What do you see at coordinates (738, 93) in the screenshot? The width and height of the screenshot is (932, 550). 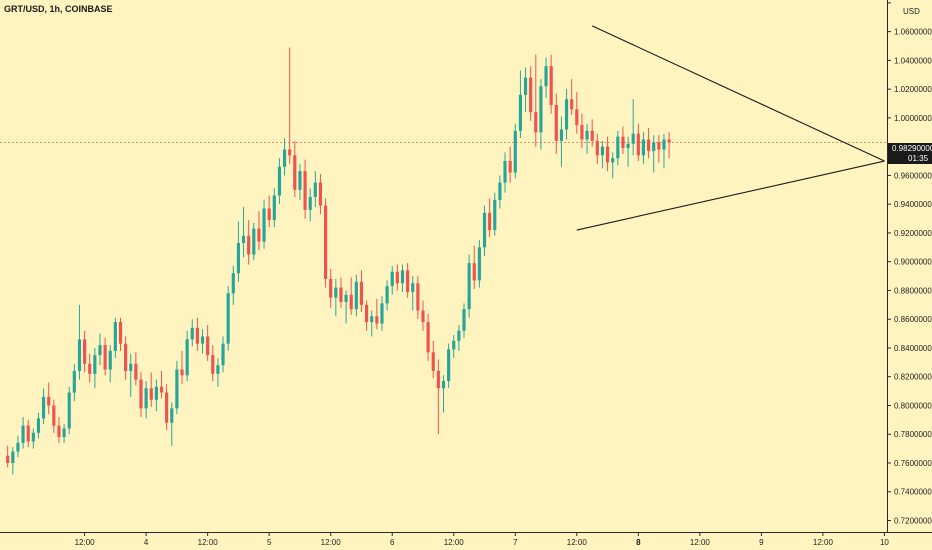 I see `trendline-upper` at bounding box center [738, 93].